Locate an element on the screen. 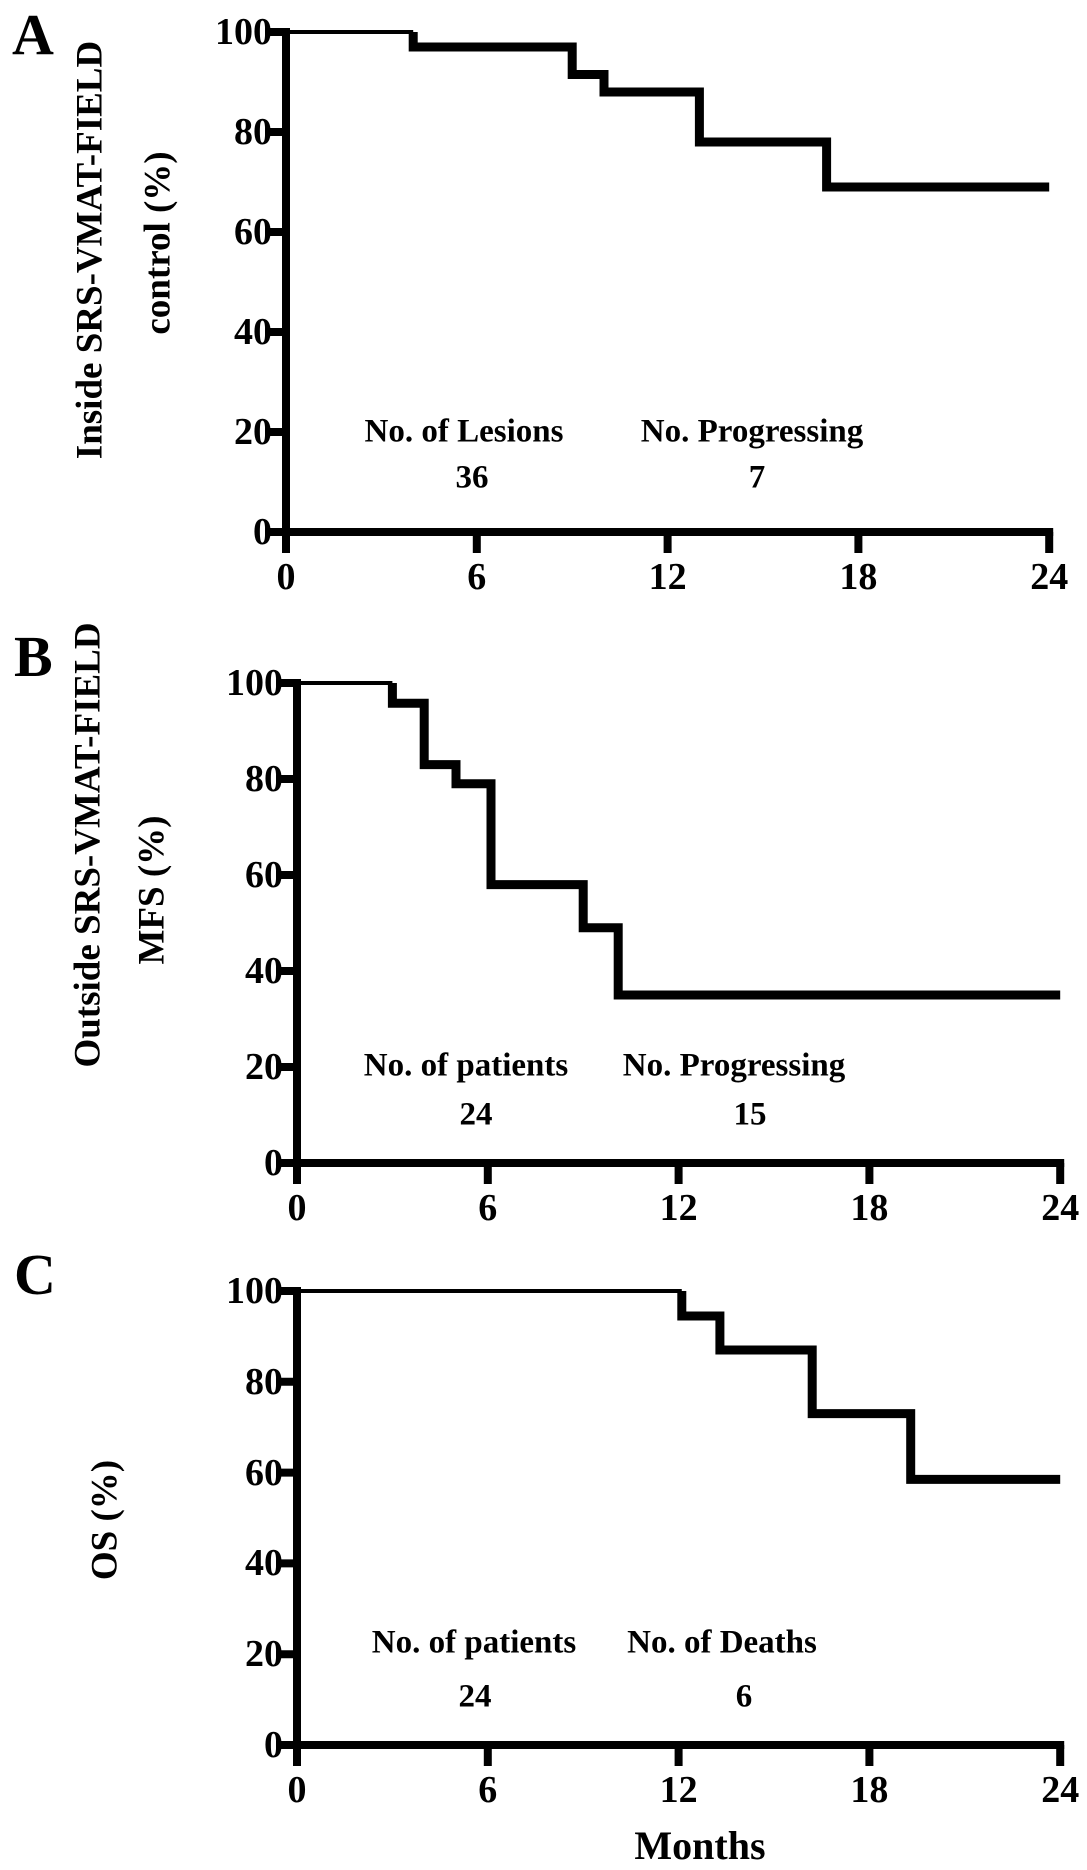 Image resolution: width=1087 pixels, height=1870 pixels. panel-c-ylabel: OS (%) is located at coordinates (105, 1520).